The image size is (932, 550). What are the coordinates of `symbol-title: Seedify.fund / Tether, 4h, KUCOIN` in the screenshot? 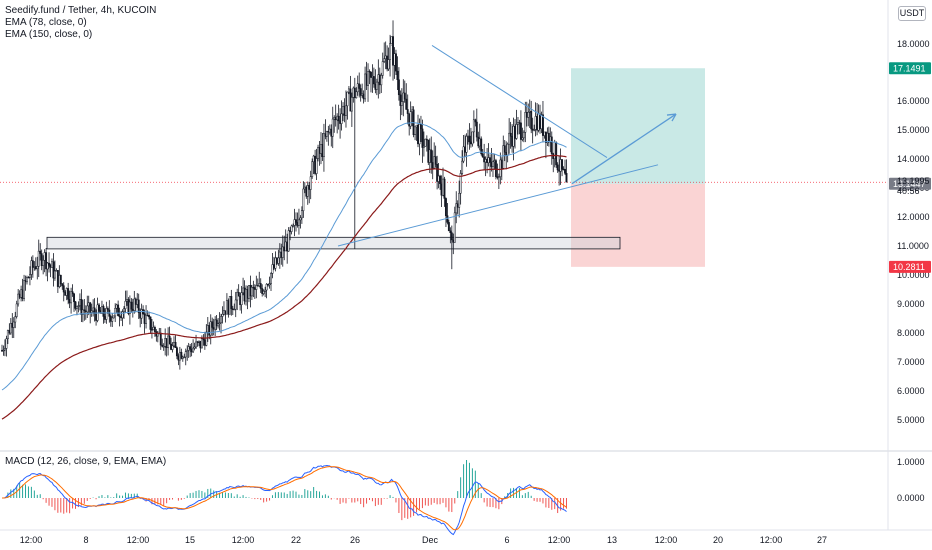 It's located at (81, 10).